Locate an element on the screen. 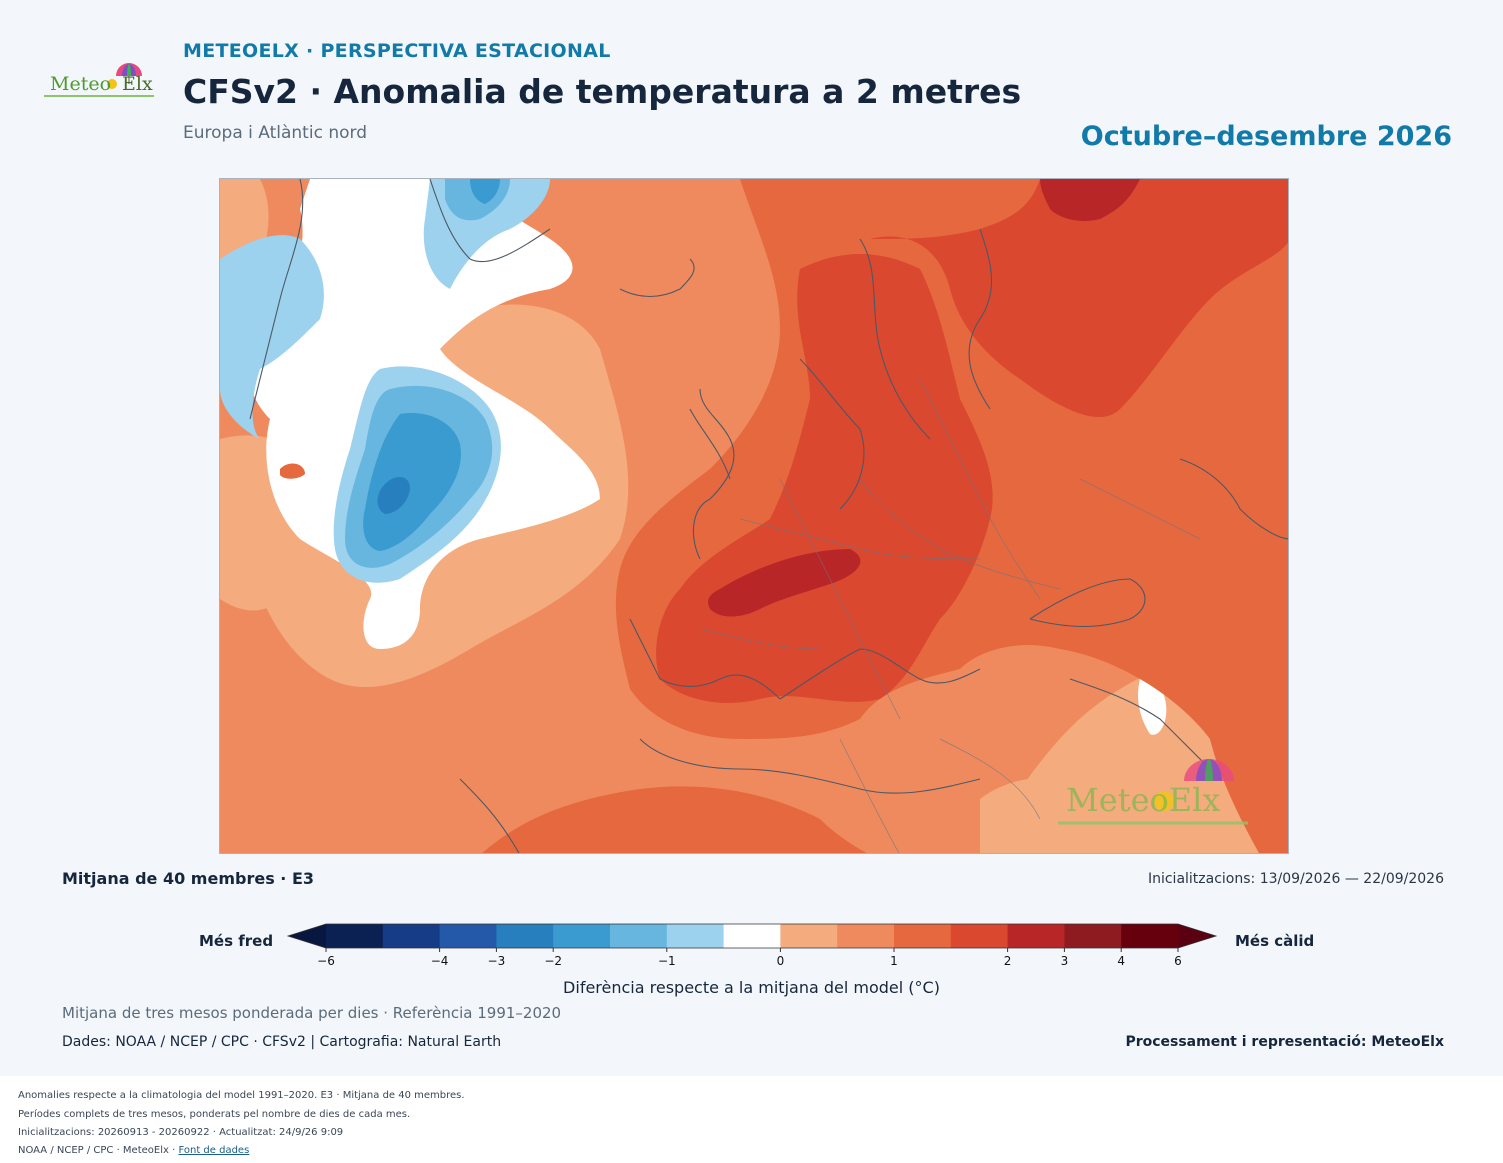  data-source-link: Font de dades is located at coordinates (214, 1150).